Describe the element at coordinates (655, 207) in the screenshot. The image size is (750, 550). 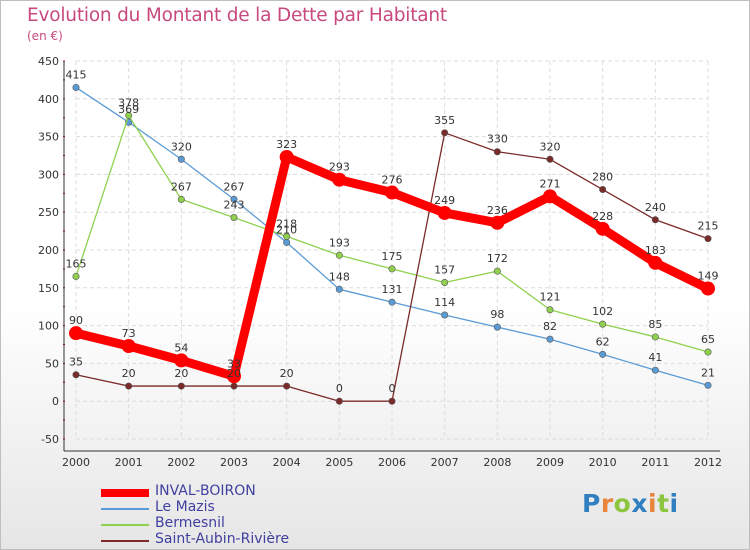
I see `data-label: 240` at that location.